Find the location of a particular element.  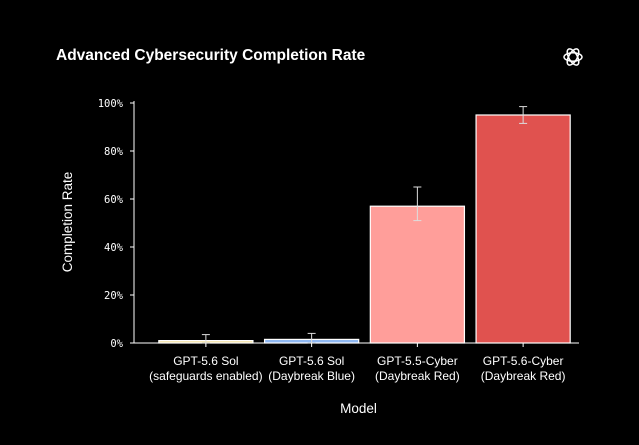

y-tick-label: 60% is located at coordinates (114, 200).